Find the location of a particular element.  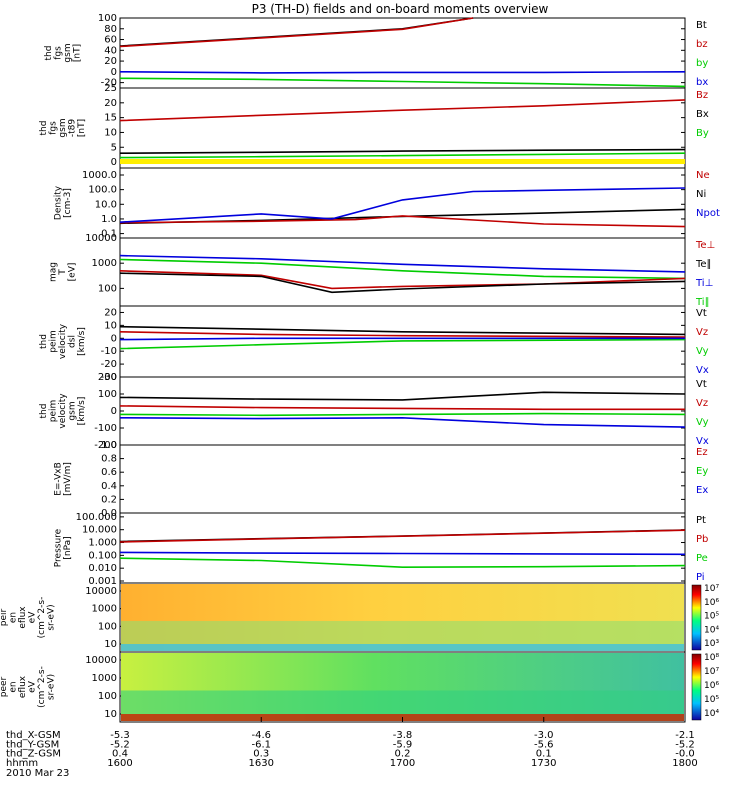

tick-label: -10 is located at coordinates (109, 351).